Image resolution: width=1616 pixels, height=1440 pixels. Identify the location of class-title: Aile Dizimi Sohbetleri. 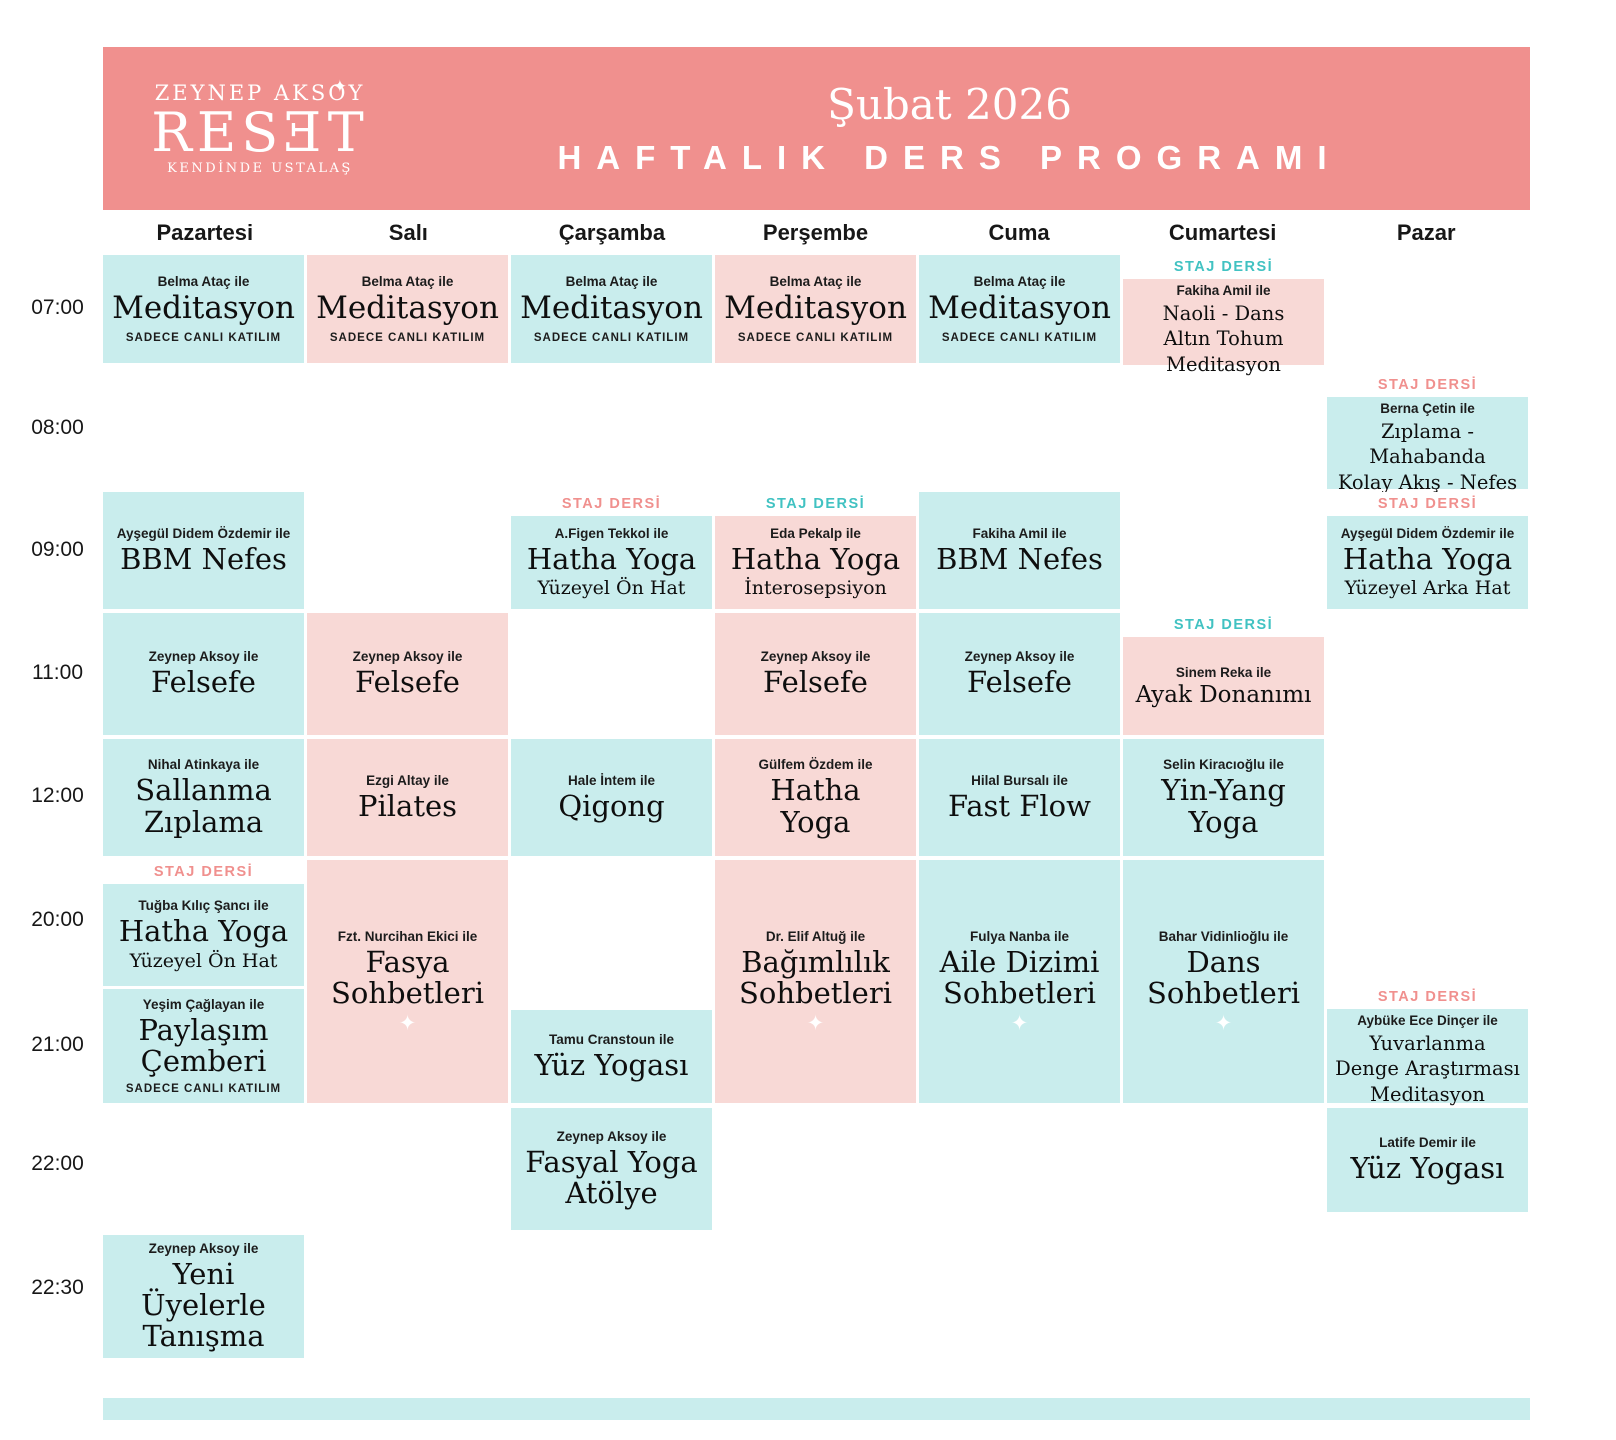
(1019, 977).